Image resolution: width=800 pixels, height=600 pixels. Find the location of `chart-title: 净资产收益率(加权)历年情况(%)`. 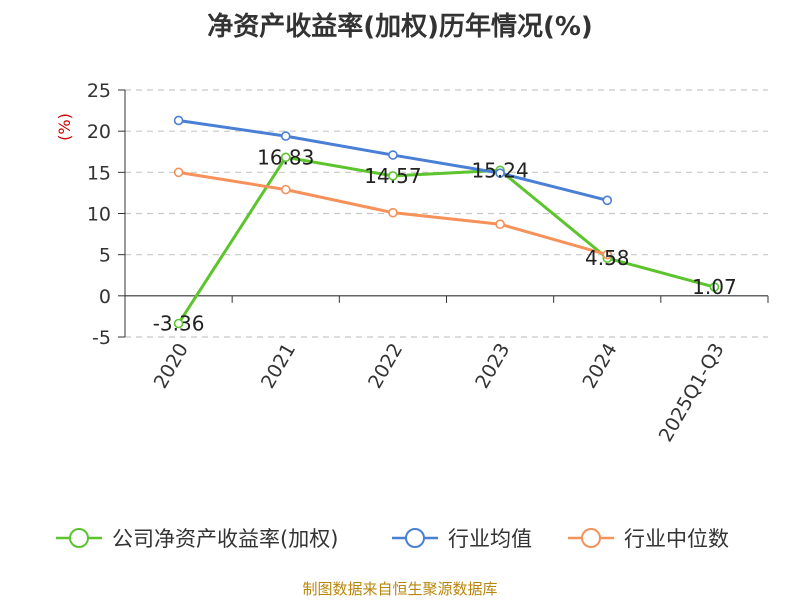

chart-title: 净资产收益率(加权)历年情况(%) is located at coordinates (400, 27).